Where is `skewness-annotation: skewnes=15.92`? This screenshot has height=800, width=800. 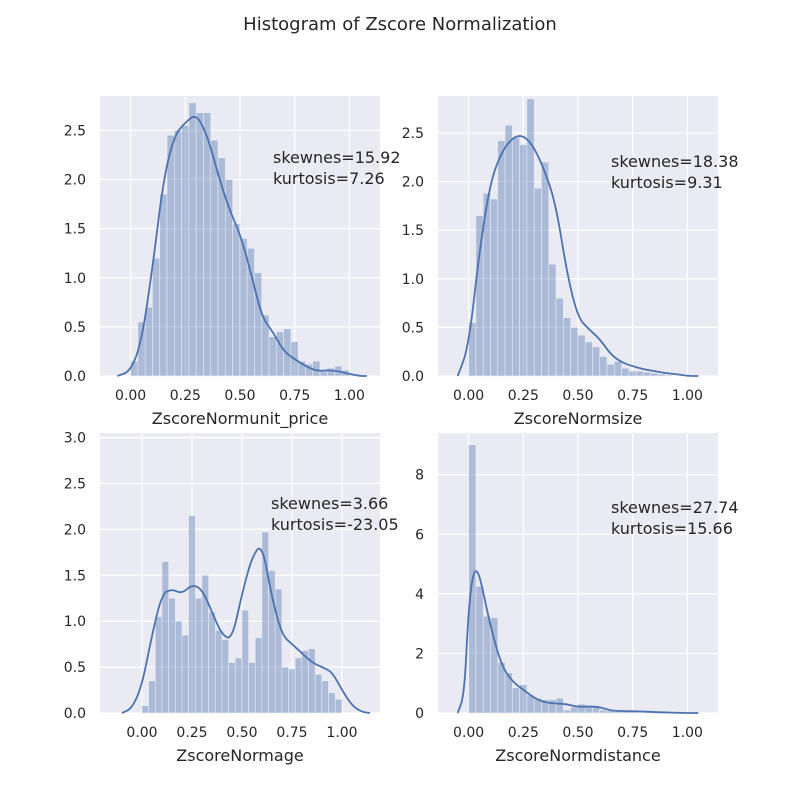
skewness-annotation: skewnes=15.92 is located at coordinates (337, 157).